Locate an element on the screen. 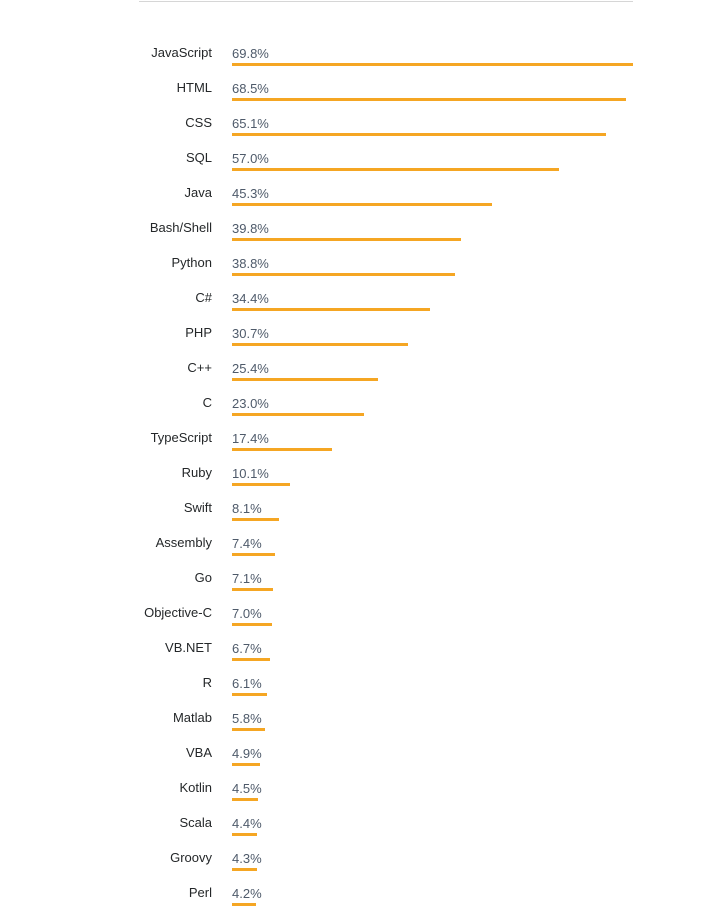 The width and height of the screenshot is (728, 922). chart-row: R 6.1% is located at coordinates (364, 692).